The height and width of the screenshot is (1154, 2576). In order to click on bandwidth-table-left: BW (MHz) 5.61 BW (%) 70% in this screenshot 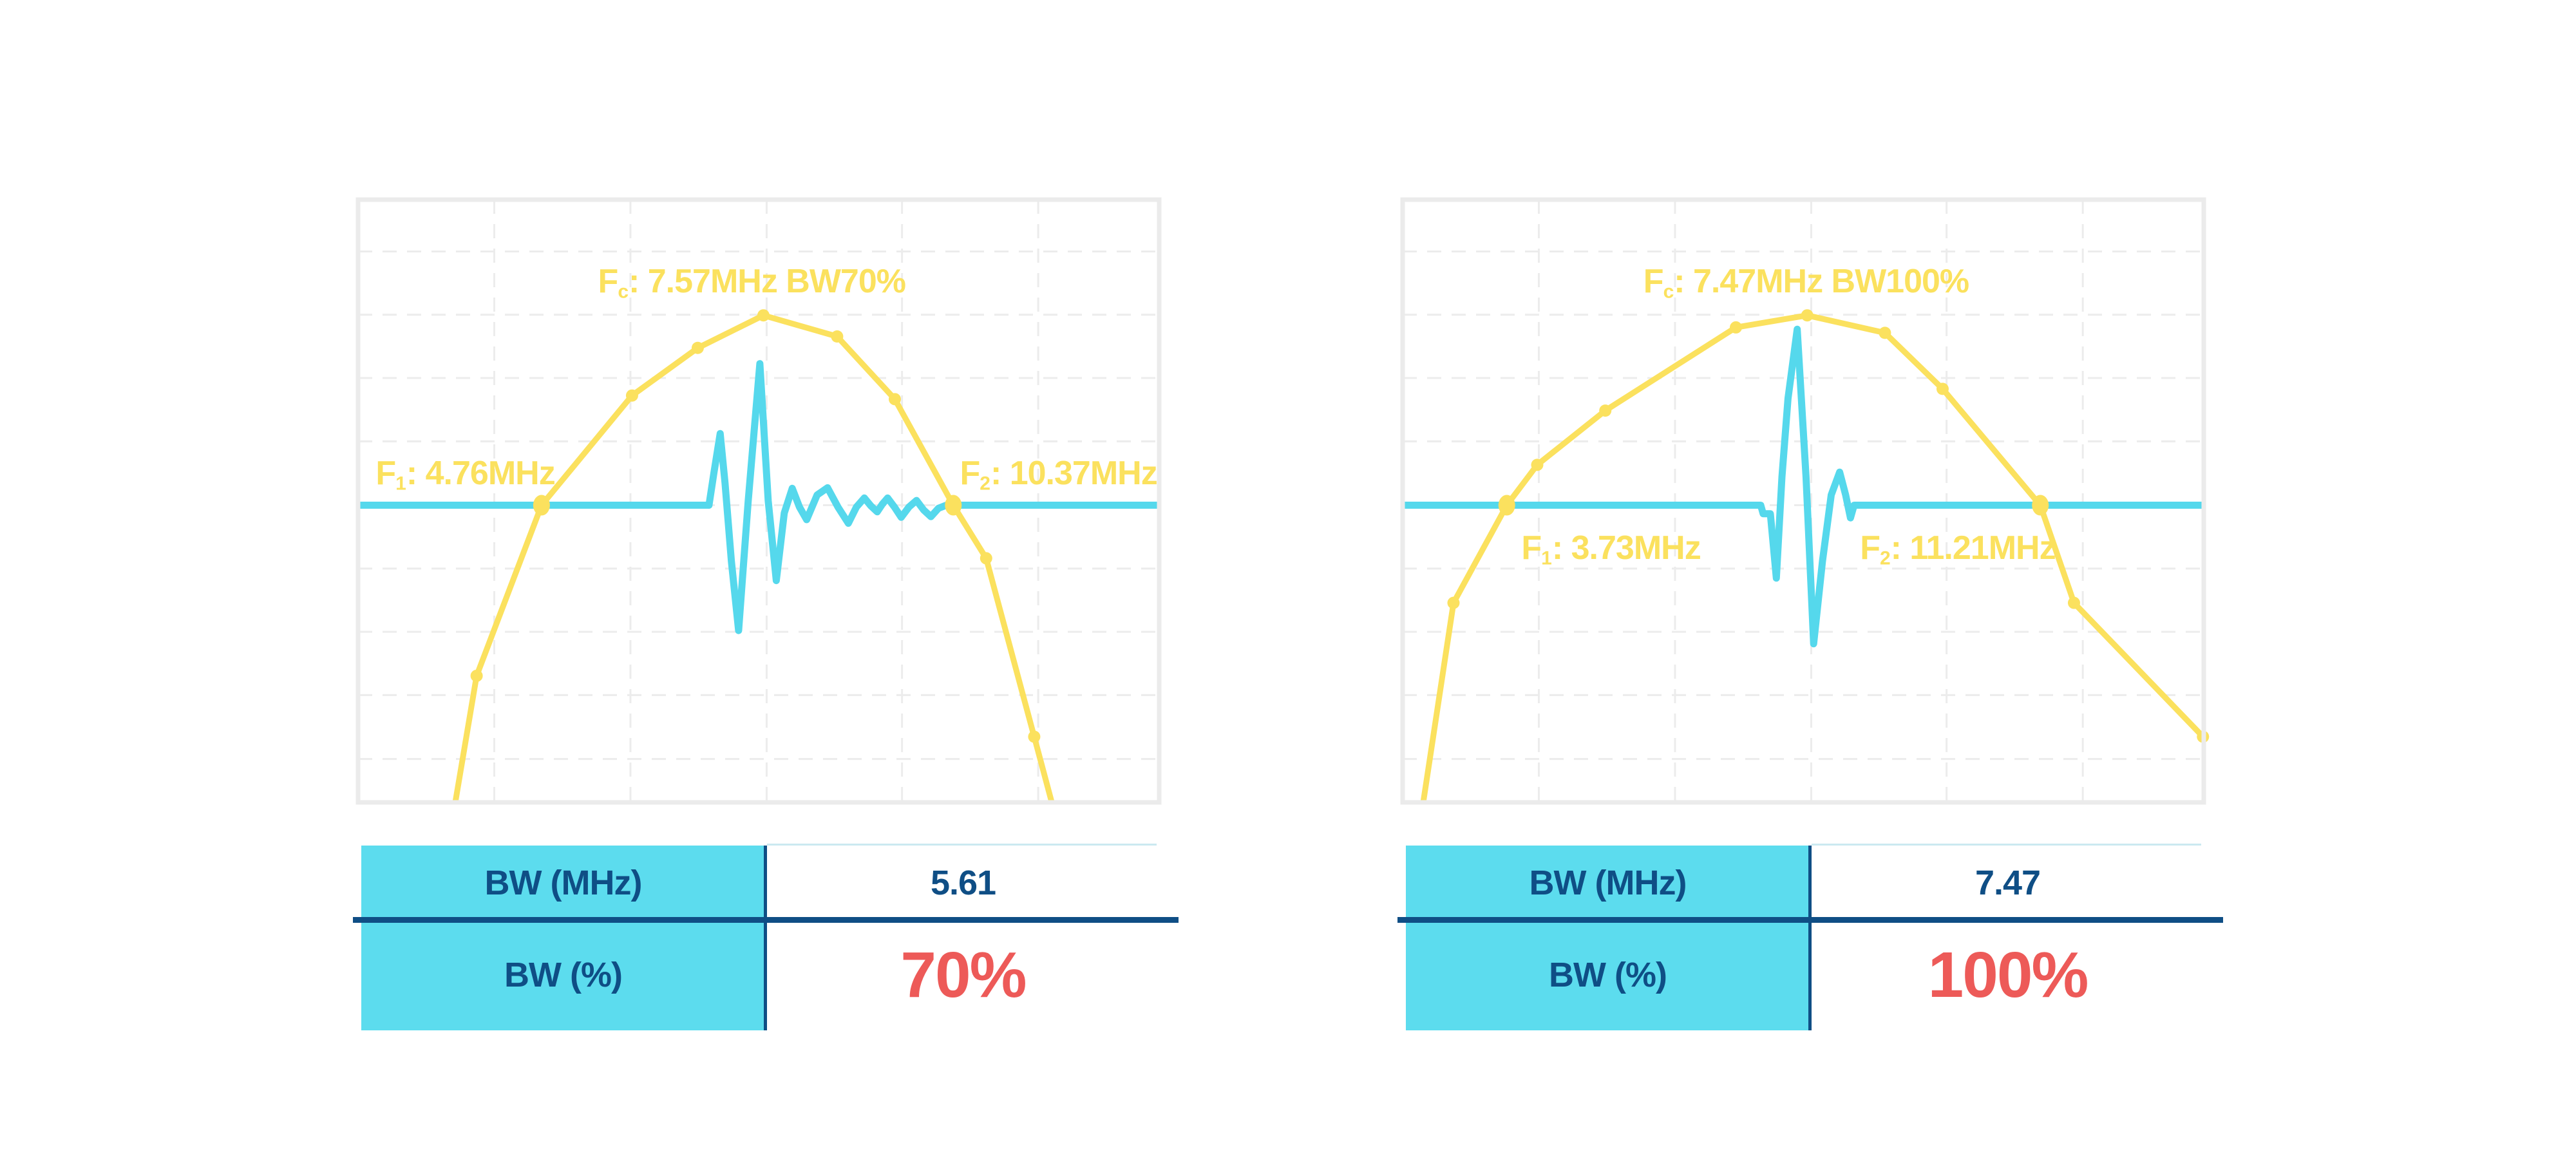, I will do `click(761, 937)`.